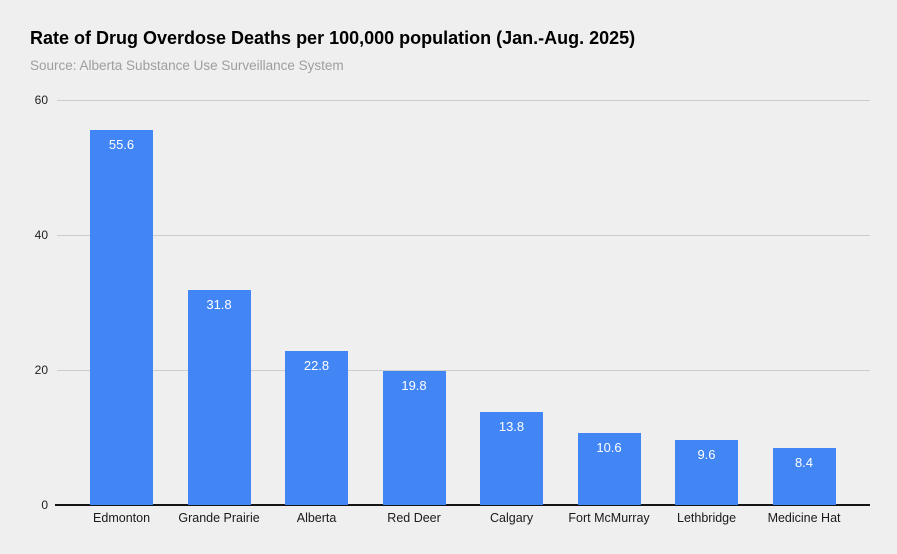 The height and width of the screenshot is (554, 897). What do you see at coordinates (512, 518) in the screenshot?
I see `x-axis-label-calgary: Calgary` at bounding box center [512, 518].